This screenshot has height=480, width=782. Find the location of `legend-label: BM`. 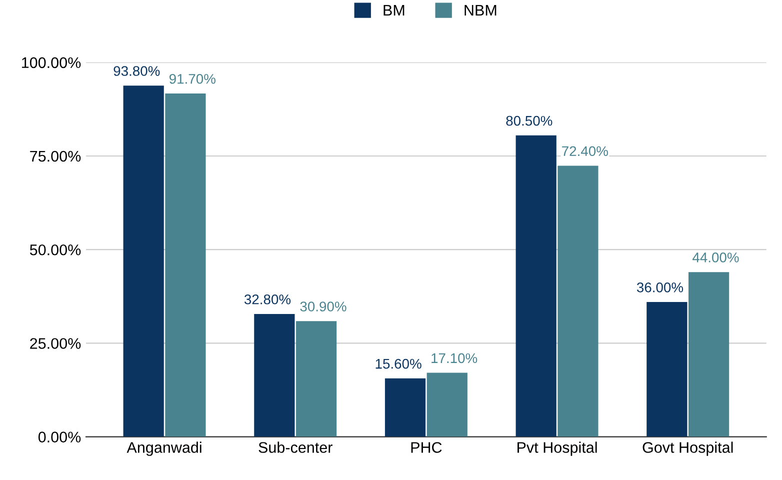

legend-label: BM is located at coordinates (394, 10).